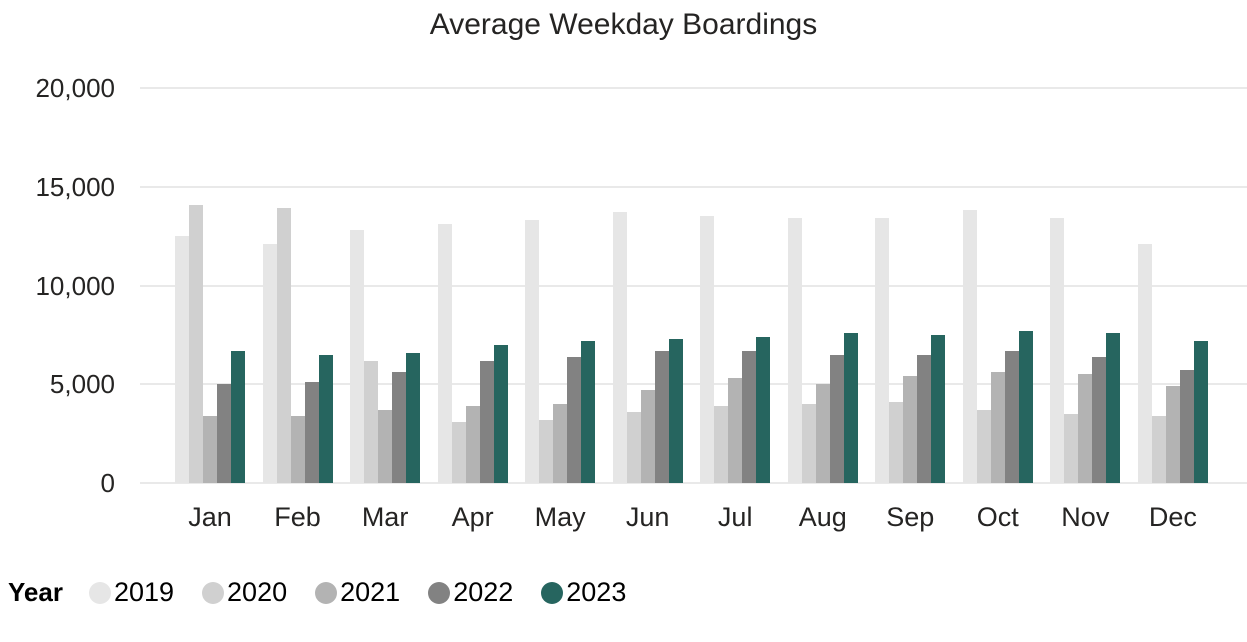 This screenshot has height=642, width=1247. Describe the element at coordinates (413, 418) in the screenshot. I see `bar-mar-2023` at that location.